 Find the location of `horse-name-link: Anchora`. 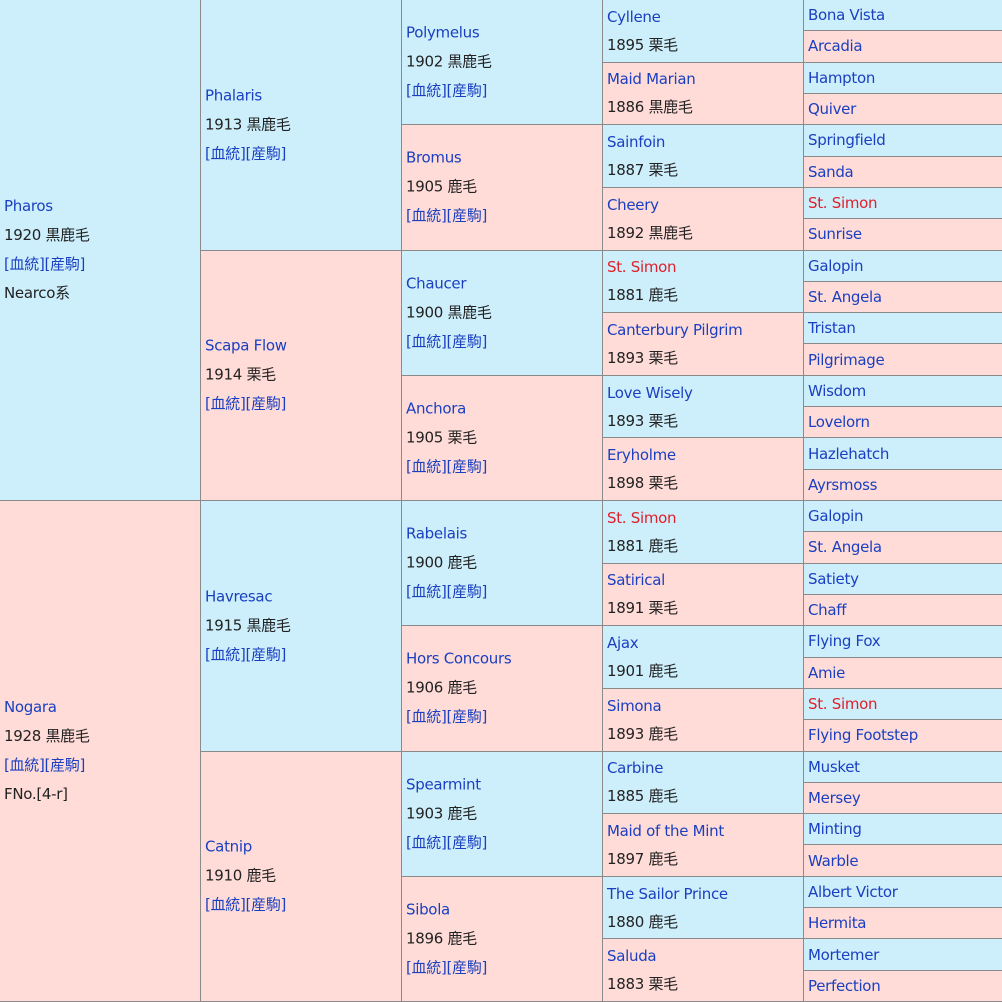

horse-name-link: Anchora is located at coordinates (436, 408).